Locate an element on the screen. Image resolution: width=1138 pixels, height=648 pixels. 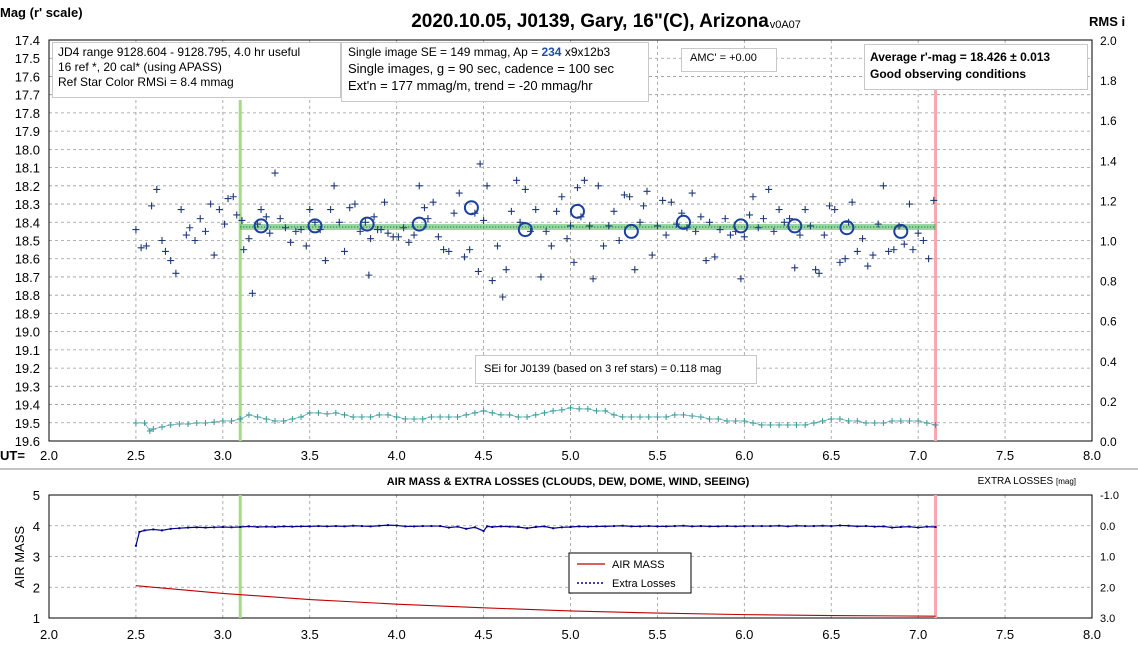
chart-title: 2020.10.05, J0139, Gary, 16"(C), Arizona is located at coordinates (590, 21).